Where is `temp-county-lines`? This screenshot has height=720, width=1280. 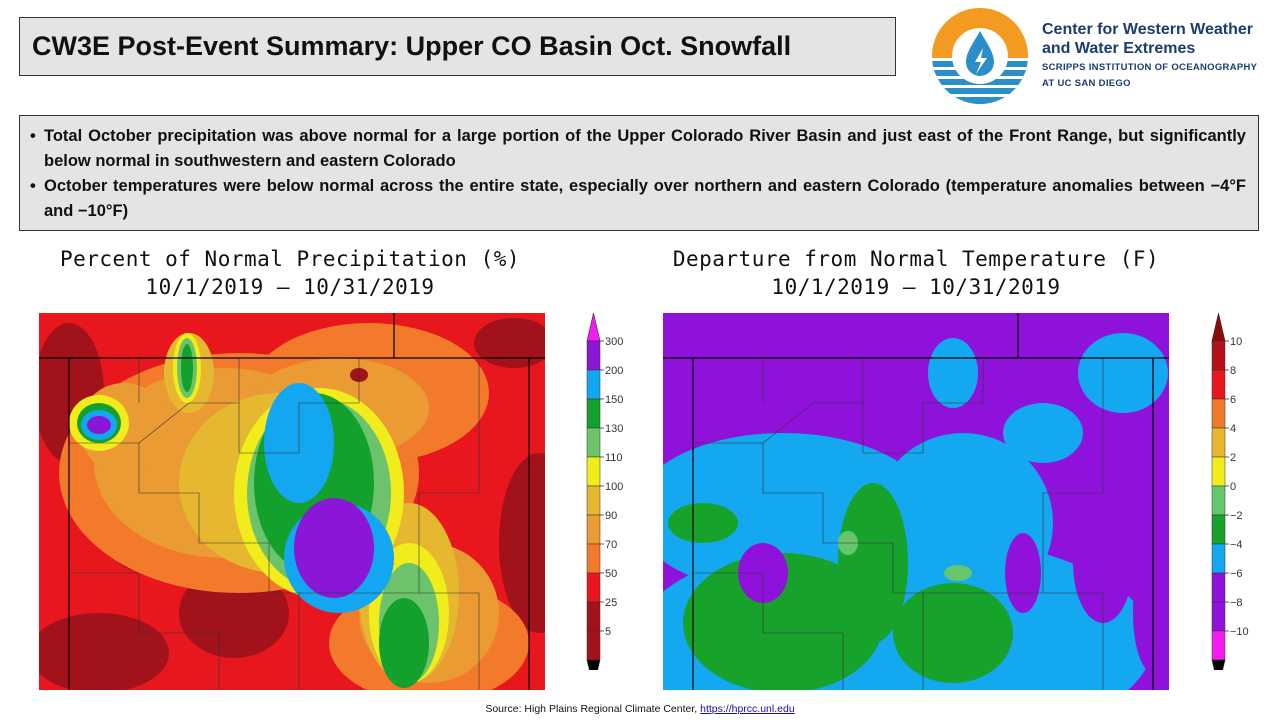
temp-county-lines is located at coordinates (898, 524).